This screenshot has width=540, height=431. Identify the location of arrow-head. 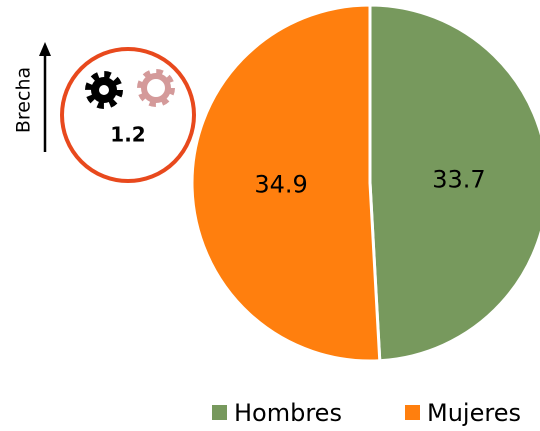
(45, 49).